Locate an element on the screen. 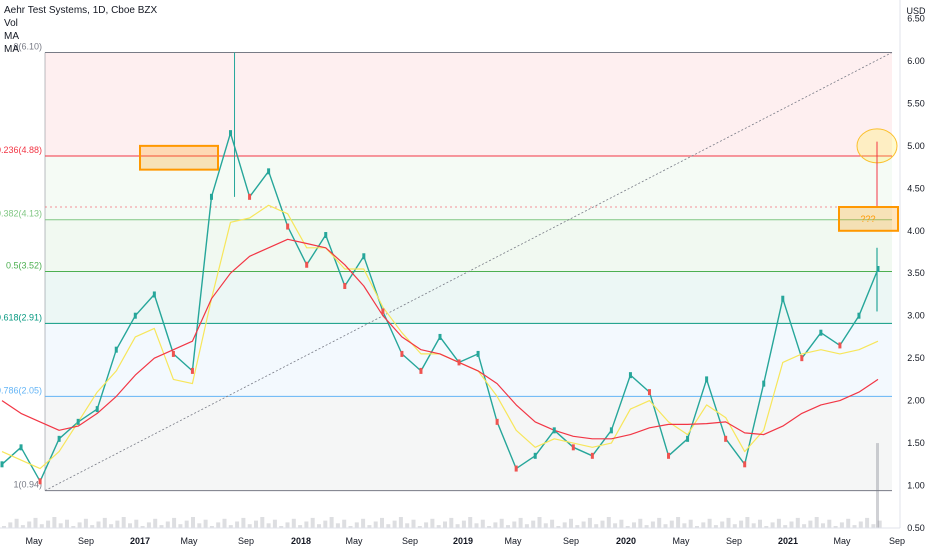 The width and height of the screenshot is (932, 550). price-axis-background is located at coordinates (916, 275).